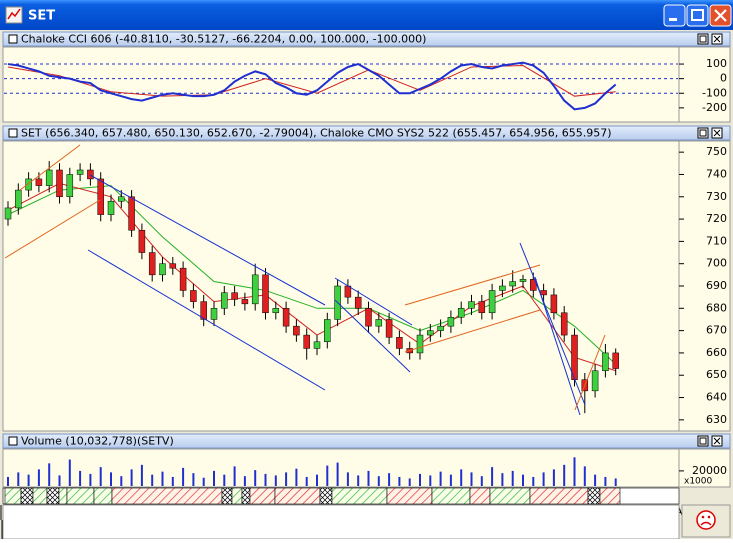 Image resolution: width=733 pixels, height=543 pixels. What do you see at coordinates (716, 63) in the screenshot?
I see `y-tick-label: 100` at bounding box center [716, 63].